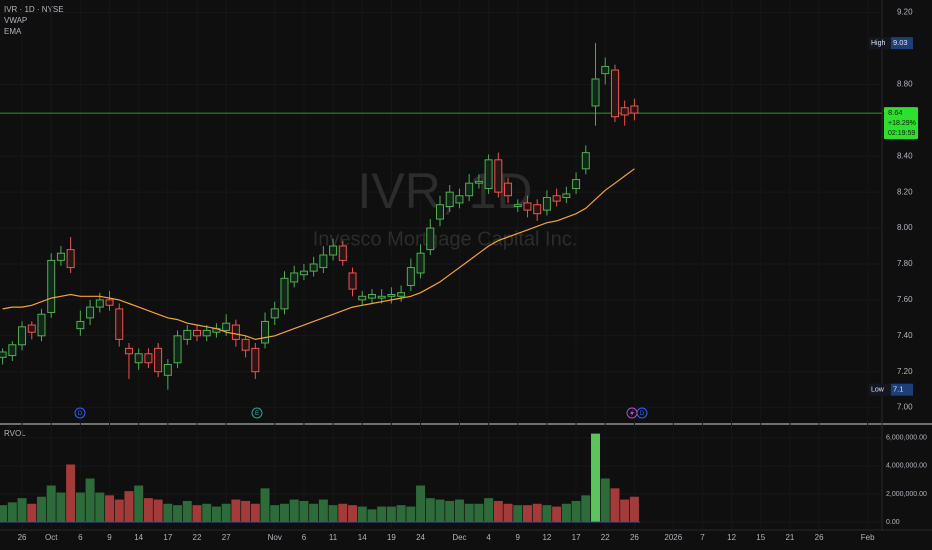 This screenshot has height=550, width=932. What do you see at coordinates (34, 9) in the screenshot?
I see `chart-title: IVR · 1D · NYSE` at bounding box center [34, 9].